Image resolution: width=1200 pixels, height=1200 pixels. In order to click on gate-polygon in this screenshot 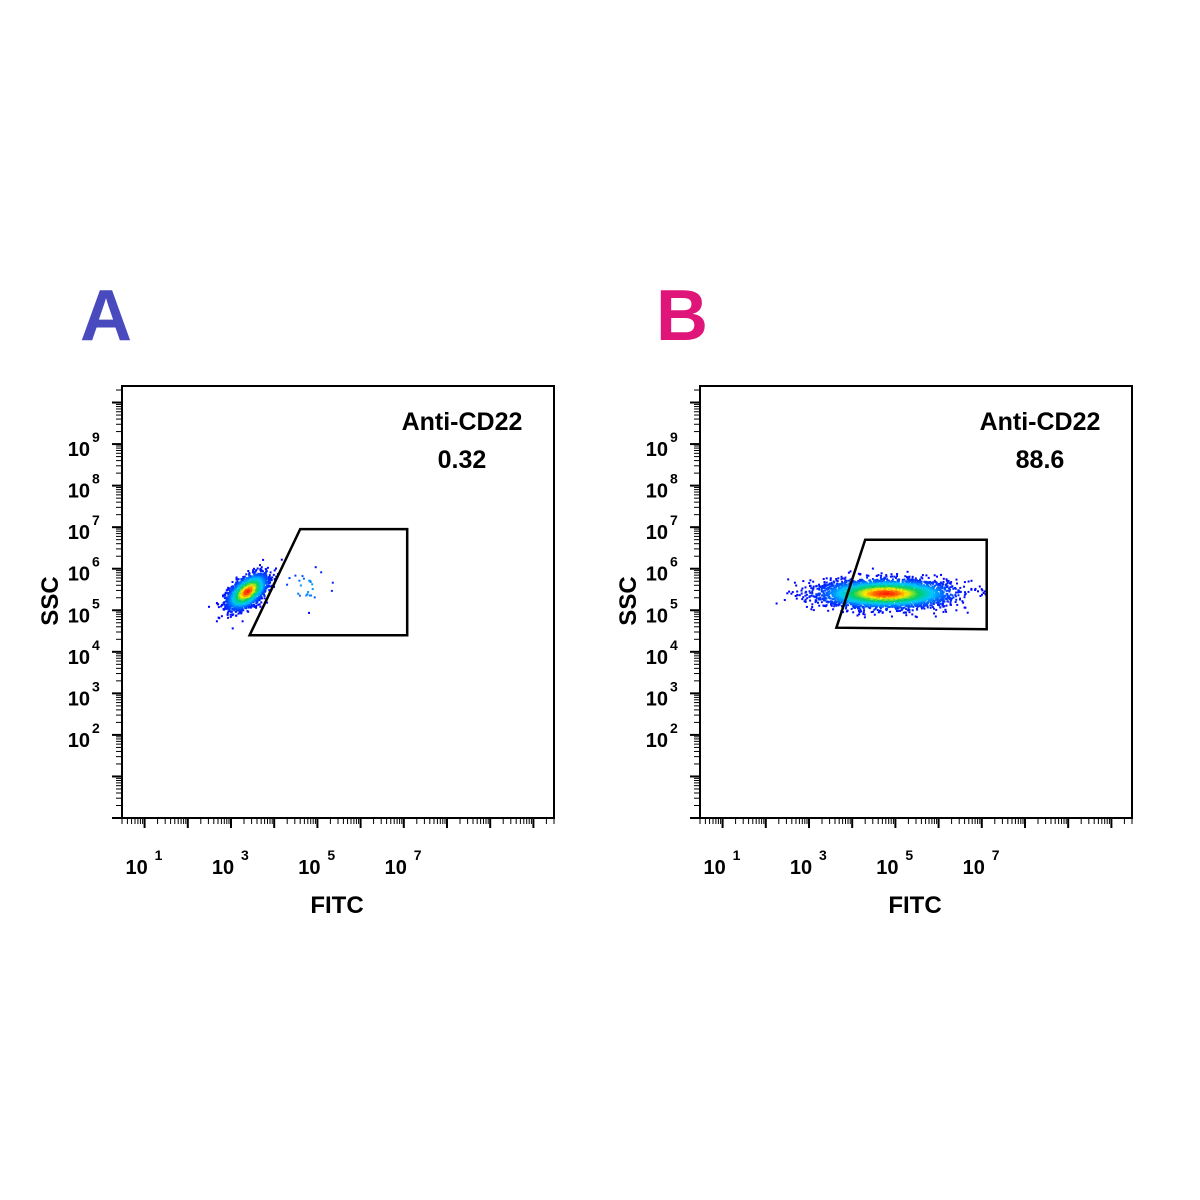, I will do `click(328, 582)`.